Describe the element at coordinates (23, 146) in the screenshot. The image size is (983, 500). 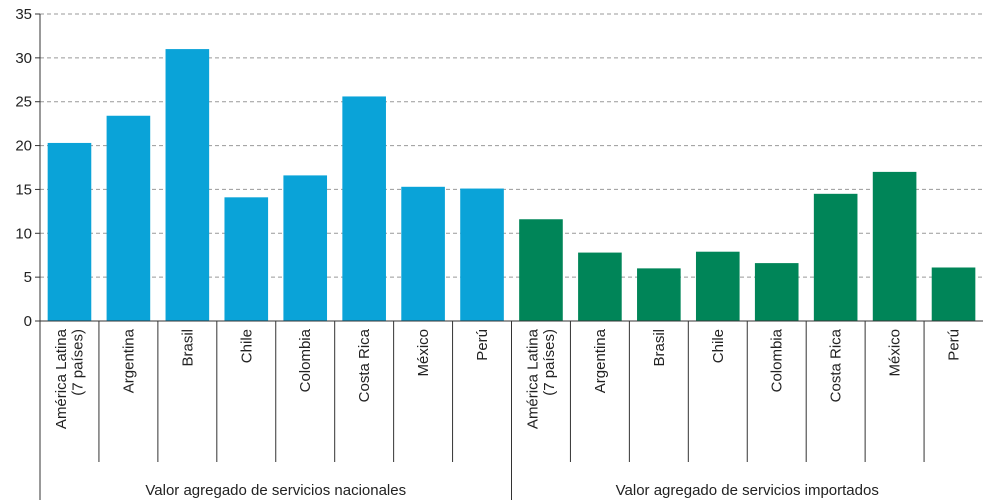
I see `y-tick-label: 20` at that location.